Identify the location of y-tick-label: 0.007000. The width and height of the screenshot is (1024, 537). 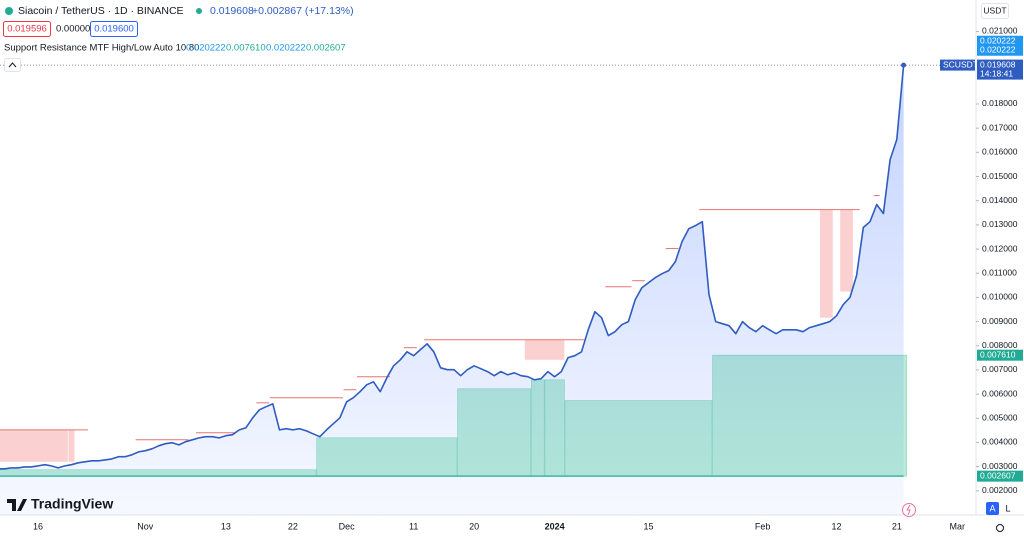
(1000, 369).